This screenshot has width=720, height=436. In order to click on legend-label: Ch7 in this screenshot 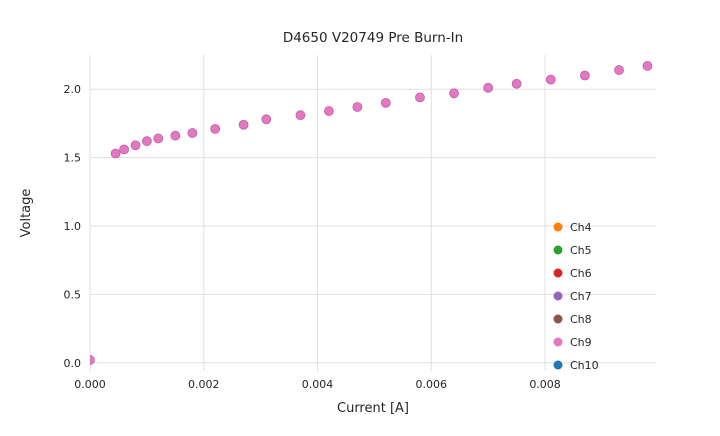, I will do `click(581, 296)`.